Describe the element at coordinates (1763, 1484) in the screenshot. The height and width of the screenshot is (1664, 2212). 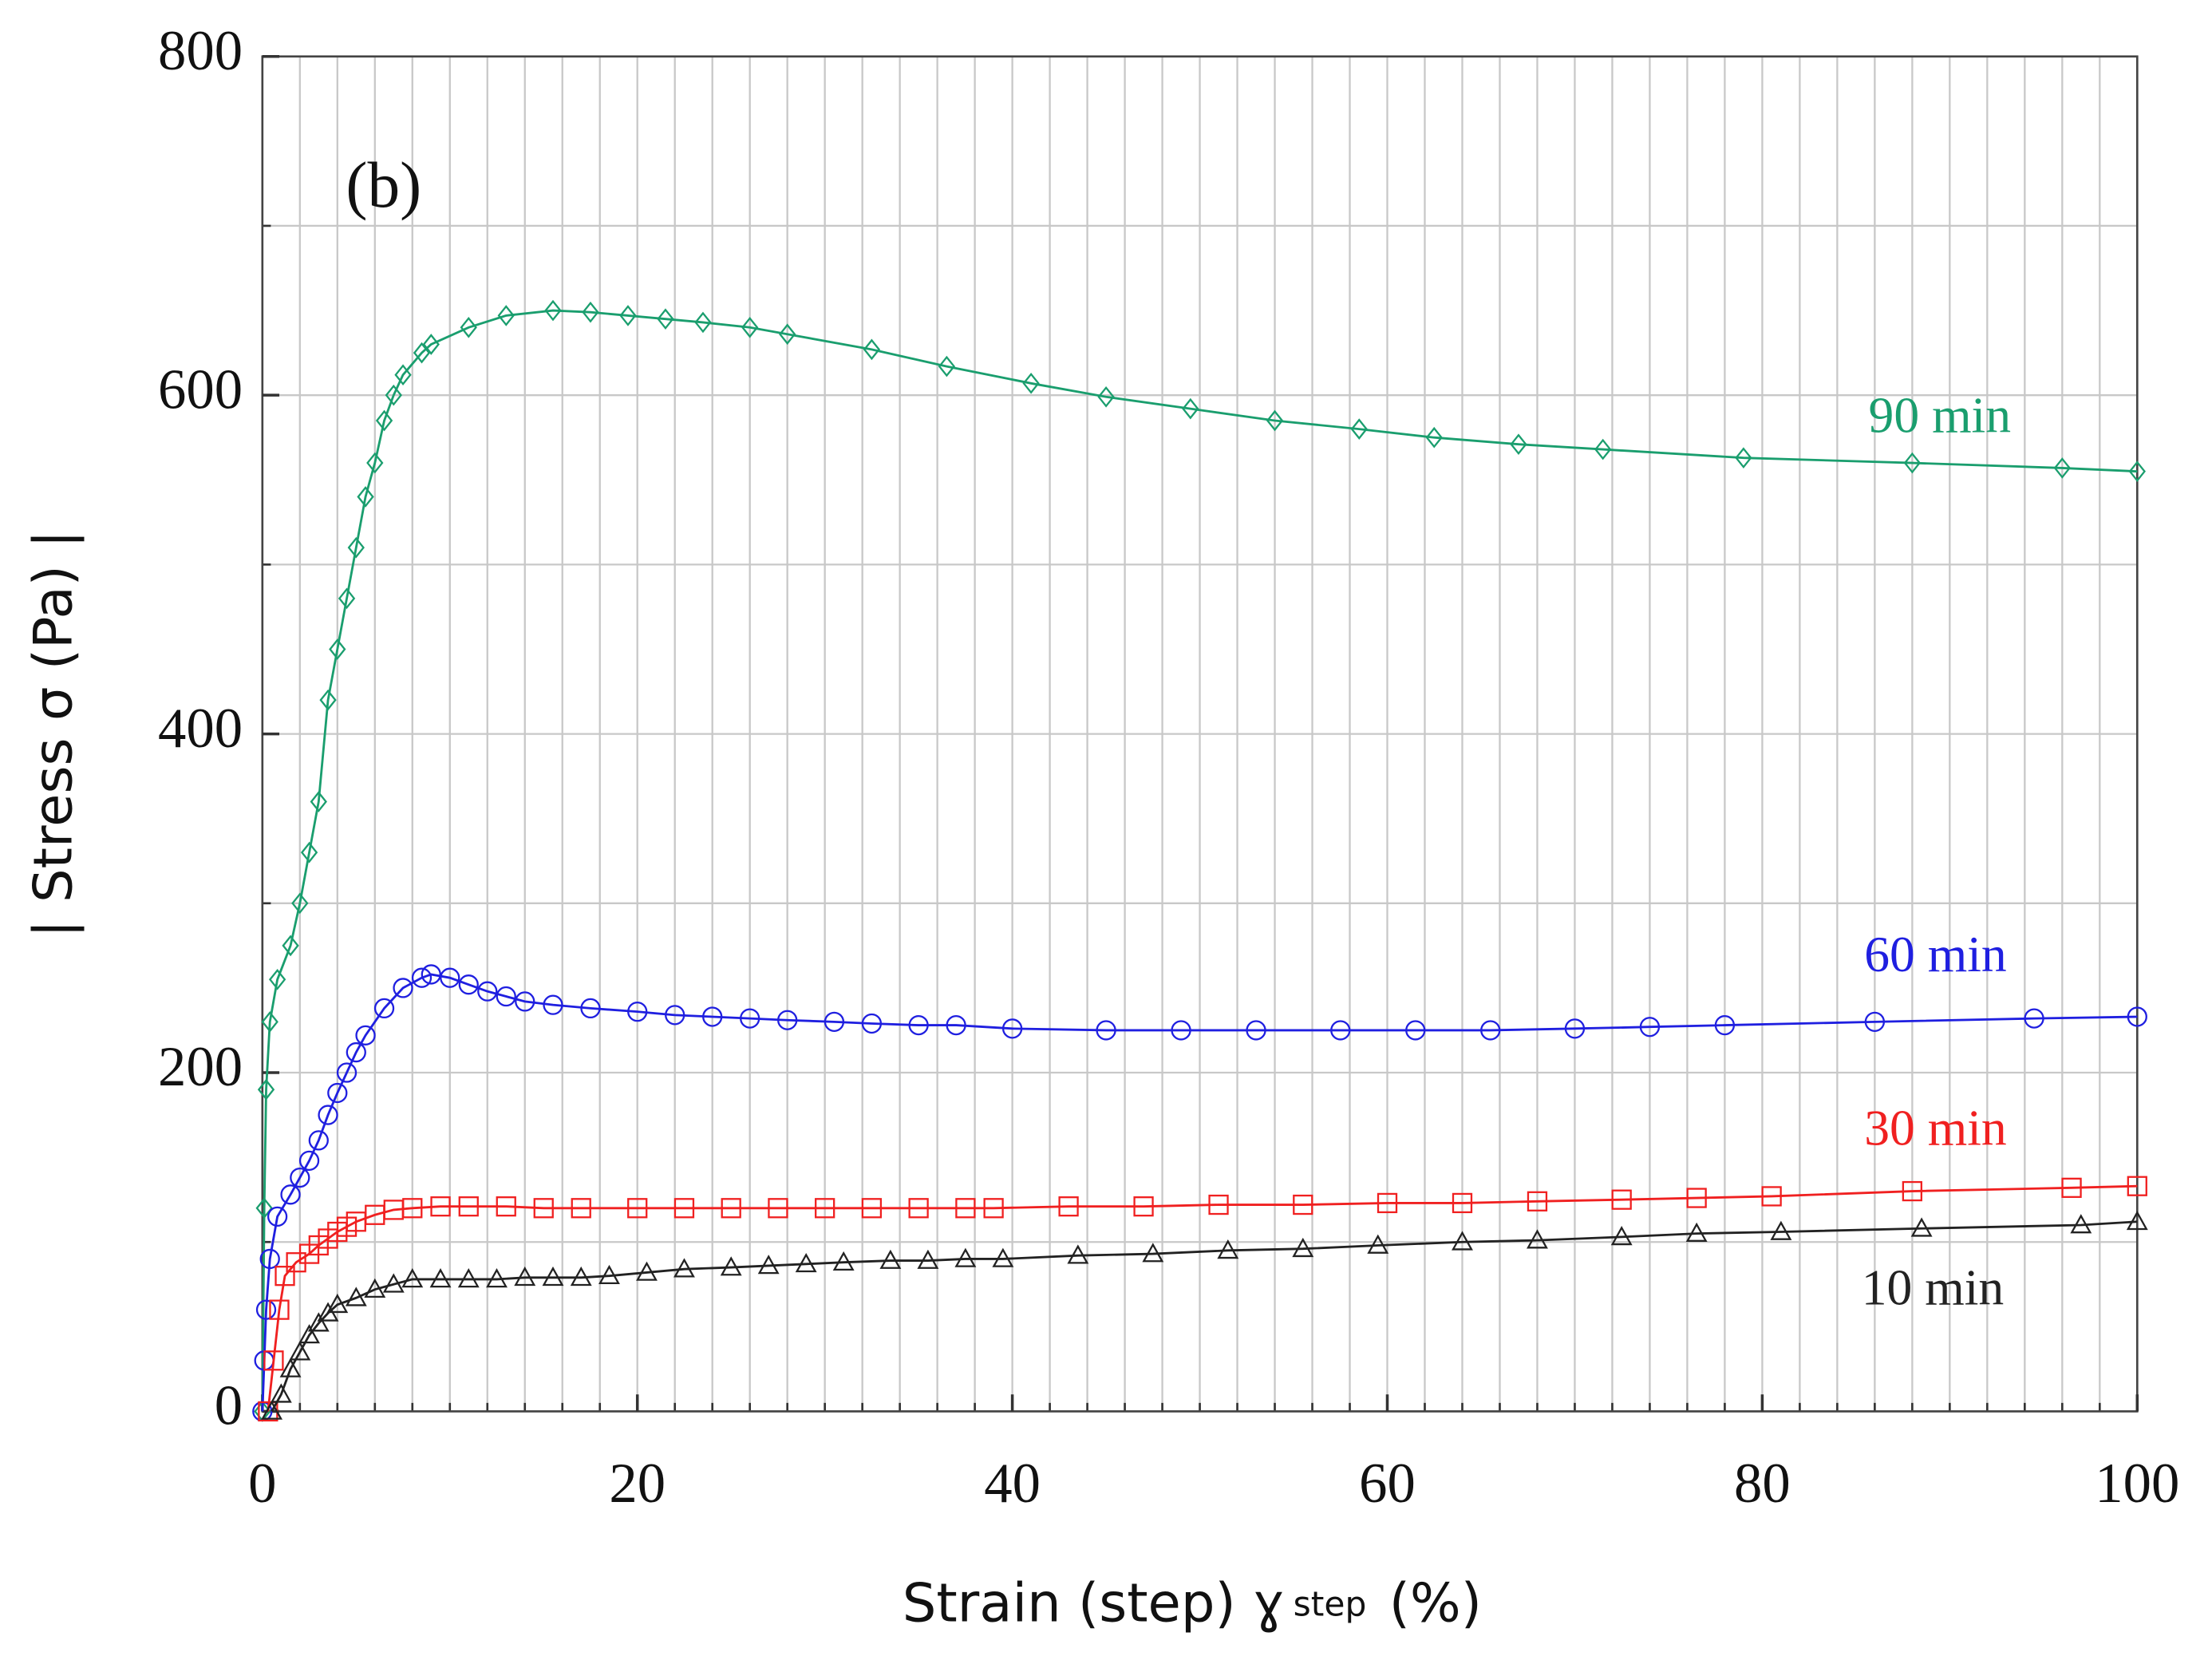
I see `x-tick-label: 80` at that location.